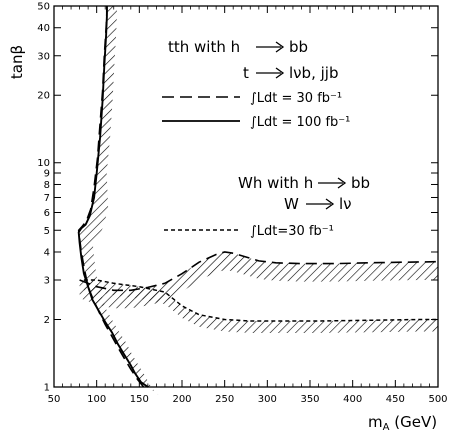 The image size is (457, 448). I want to click on x-tick-label: 150, so click(139, 399).